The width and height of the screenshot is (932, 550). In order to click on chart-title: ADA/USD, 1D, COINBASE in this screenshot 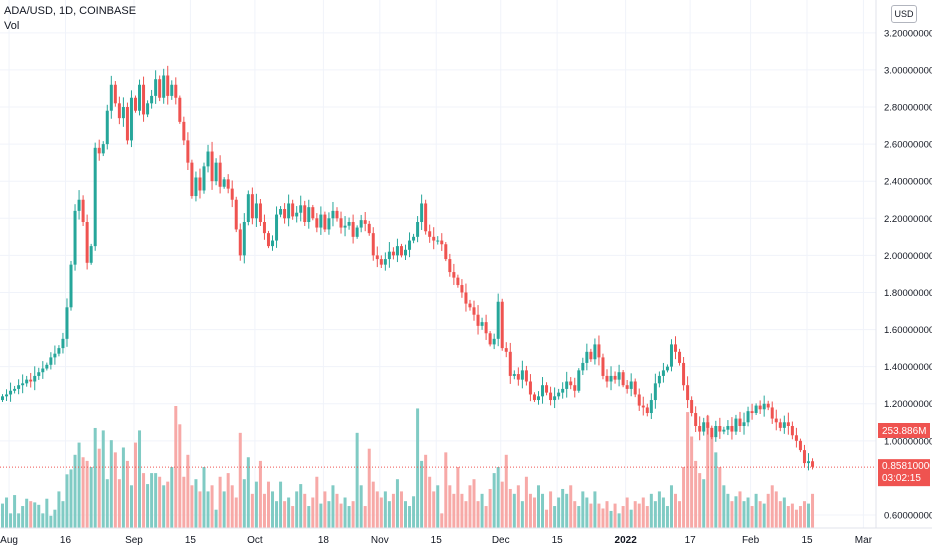, I will do `click(70, 11)`.